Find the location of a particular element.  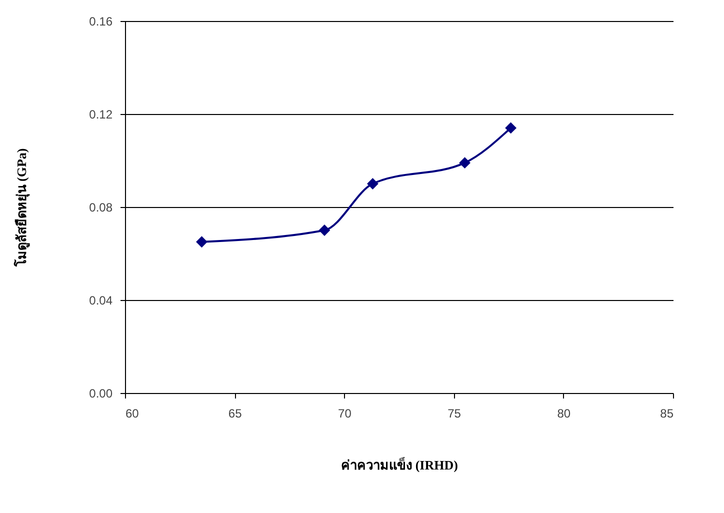

x-tick-label: 85 is located at coordinates (667, 413).